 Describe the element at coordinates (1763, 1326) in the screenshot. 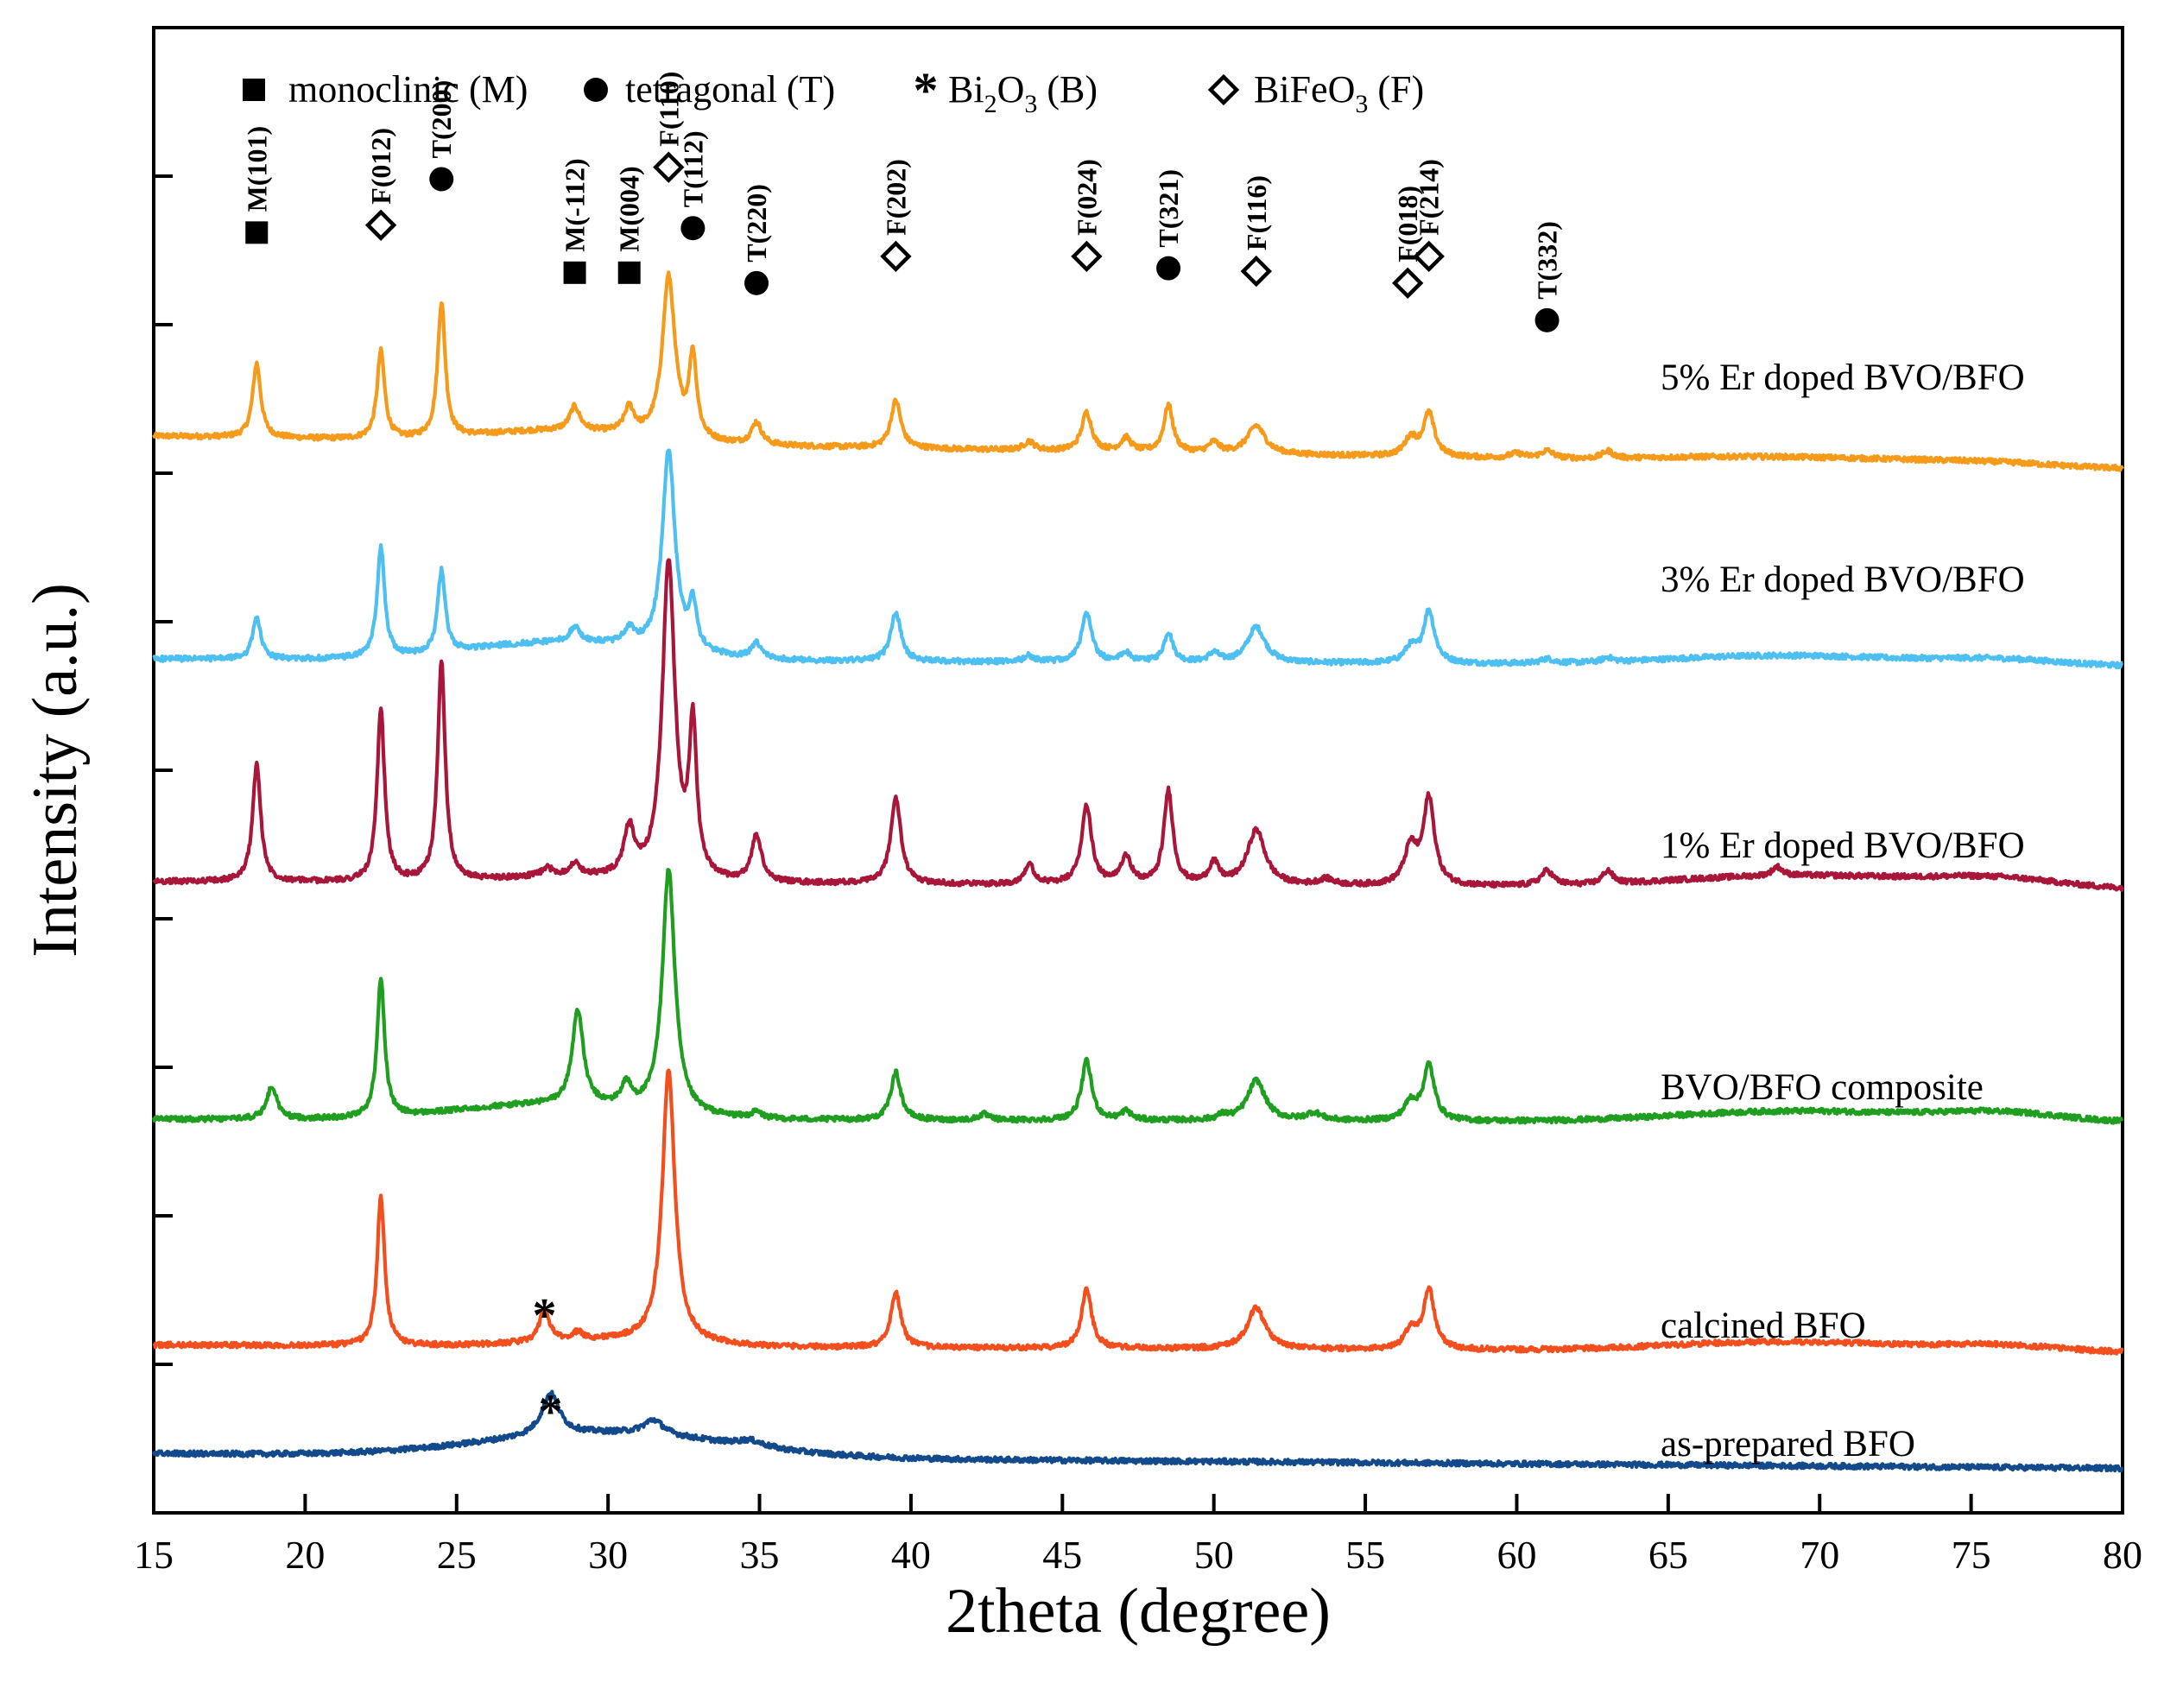

I see `series-label-calcined-bfo: calcined BFO` at that location.